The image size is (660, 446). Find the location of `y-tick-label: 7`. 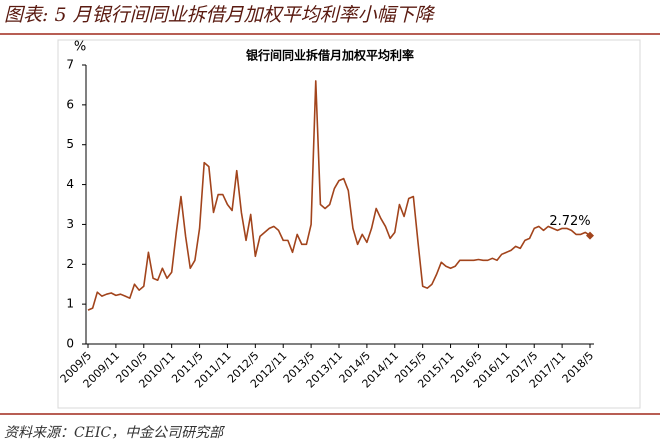

y-tick-label: 7 is located at coordinates (70, 65).